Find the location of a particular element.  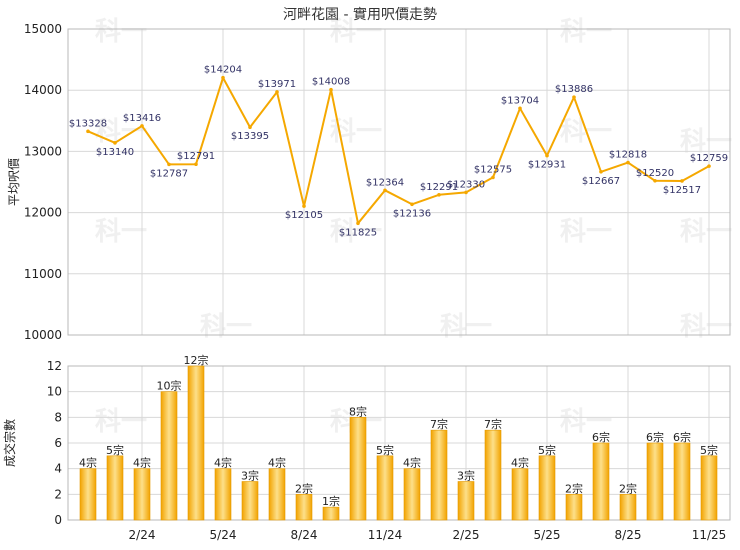

x-tick-label: 5/24 is located at coordinates (223, 535).